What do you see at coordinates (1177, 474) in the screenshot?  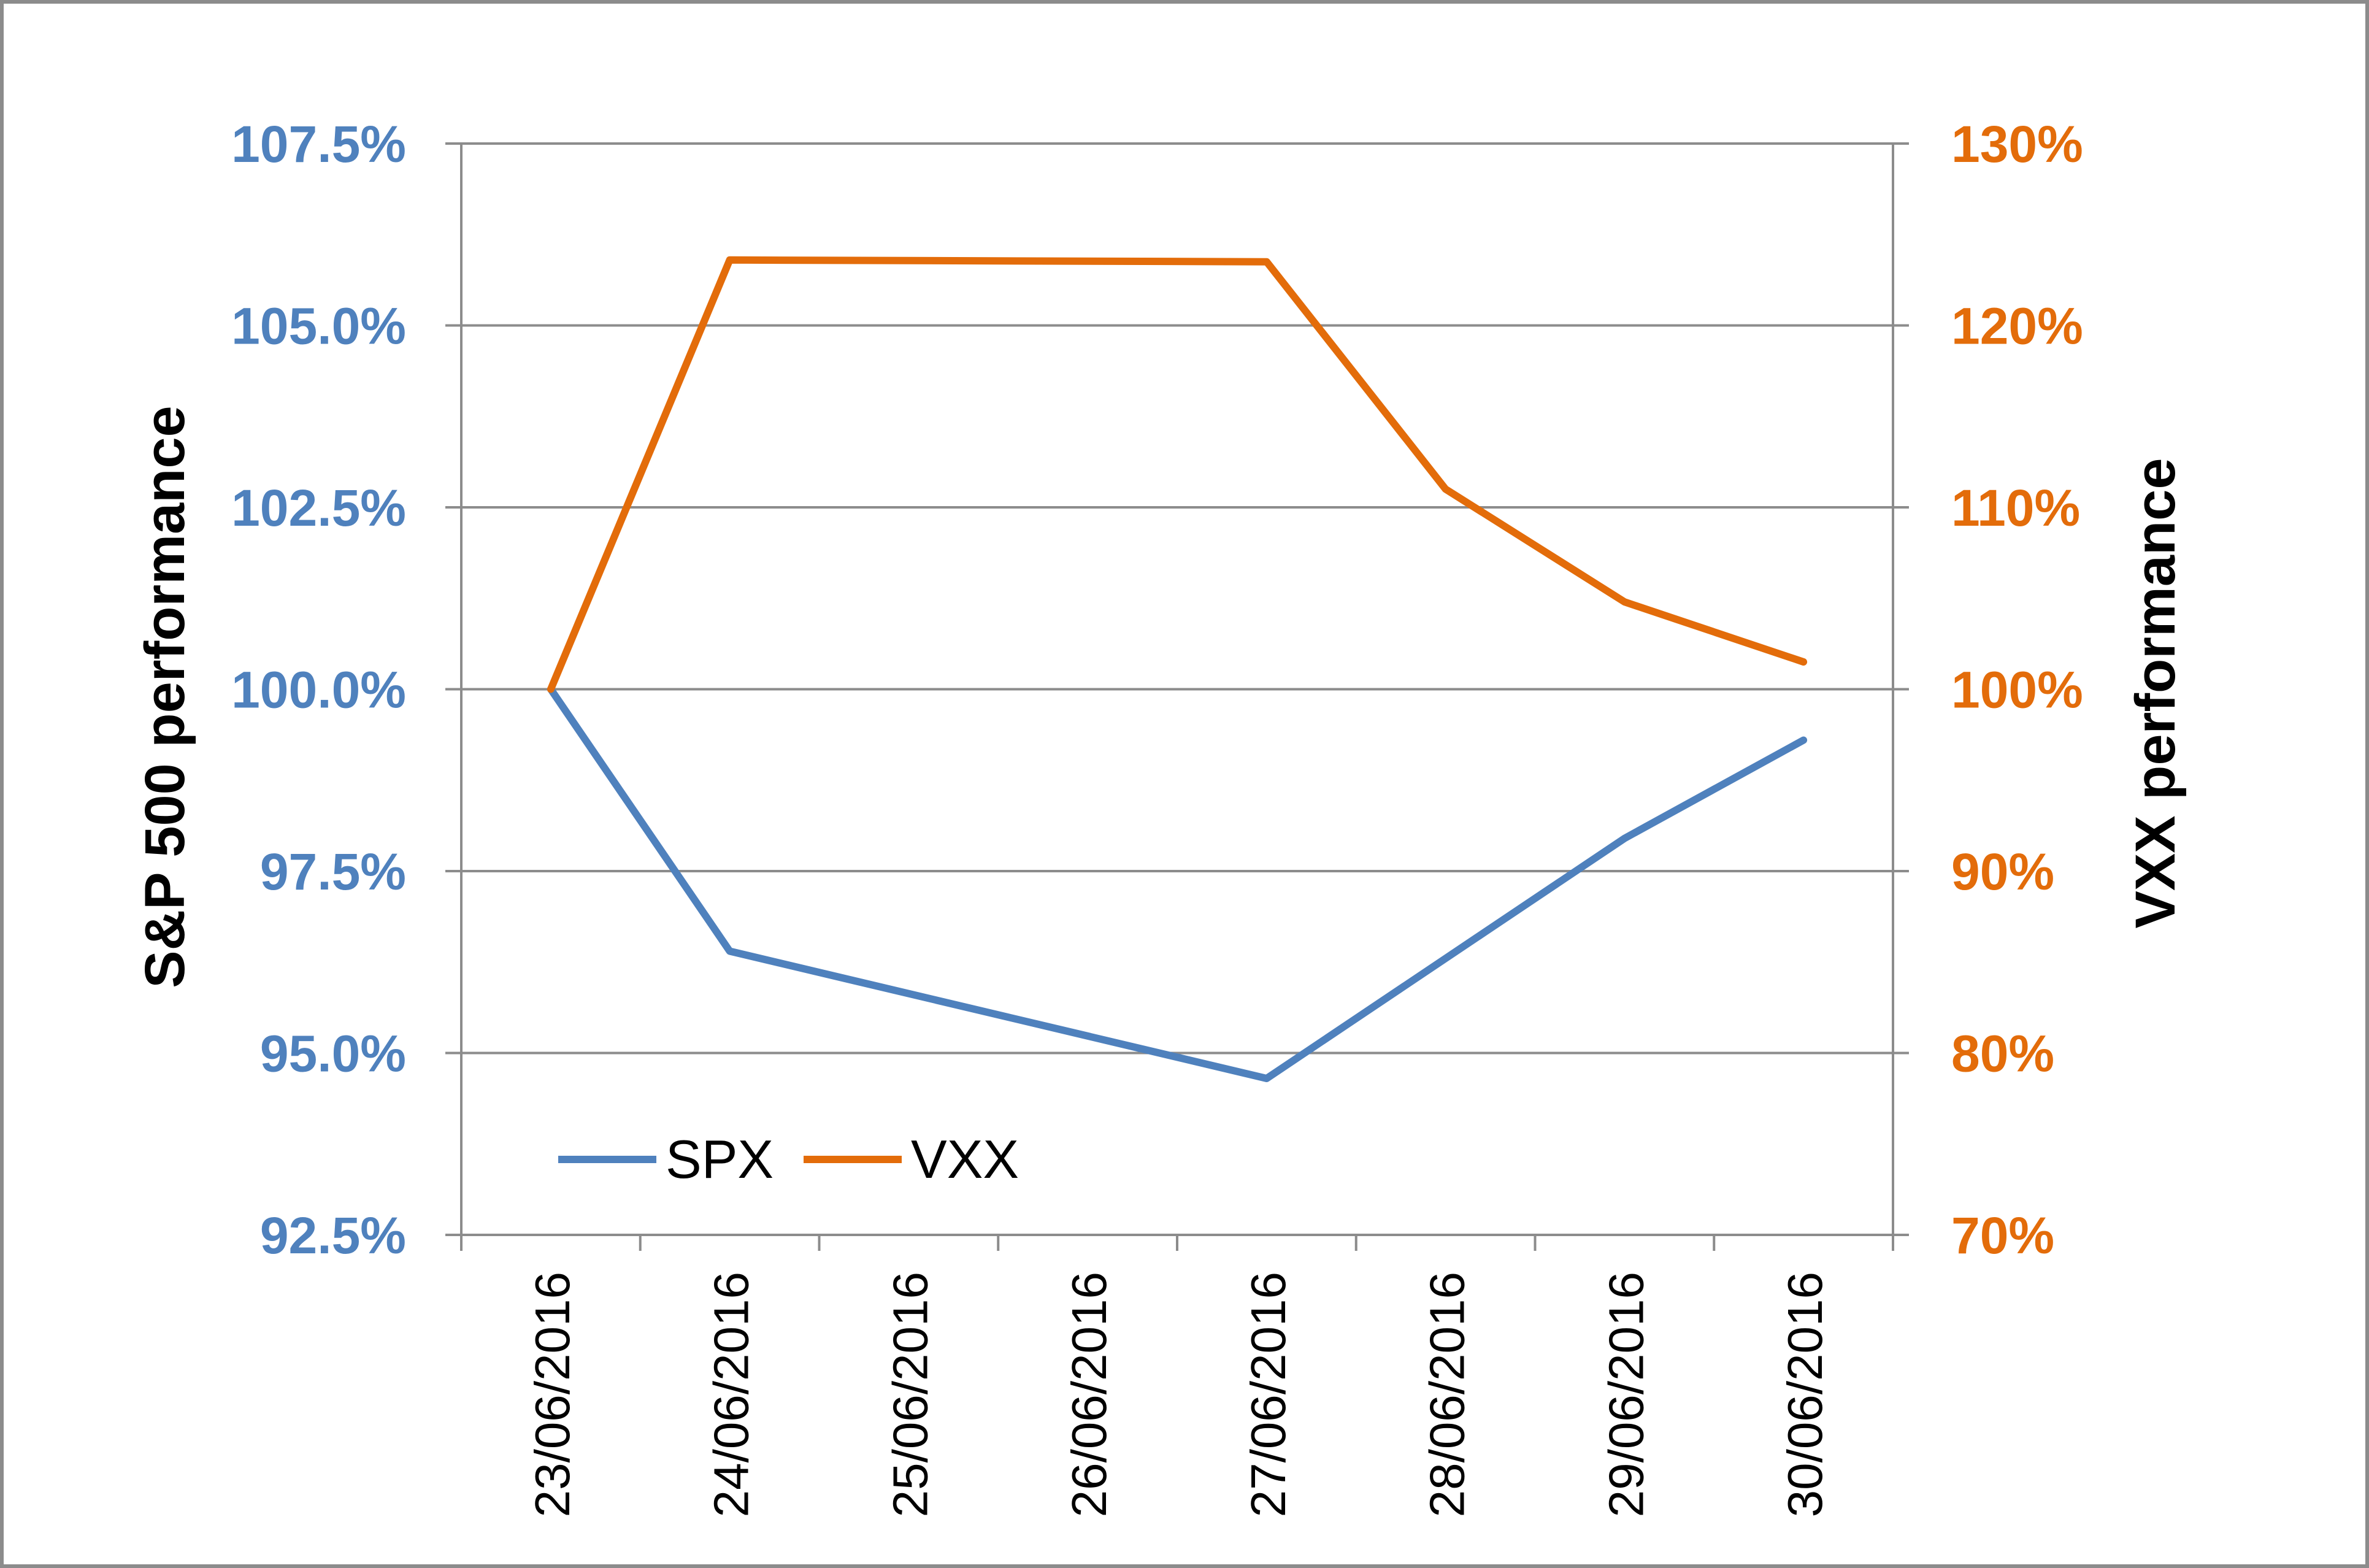 I see `series-line-vxx` at bounding box center [1177, 474].